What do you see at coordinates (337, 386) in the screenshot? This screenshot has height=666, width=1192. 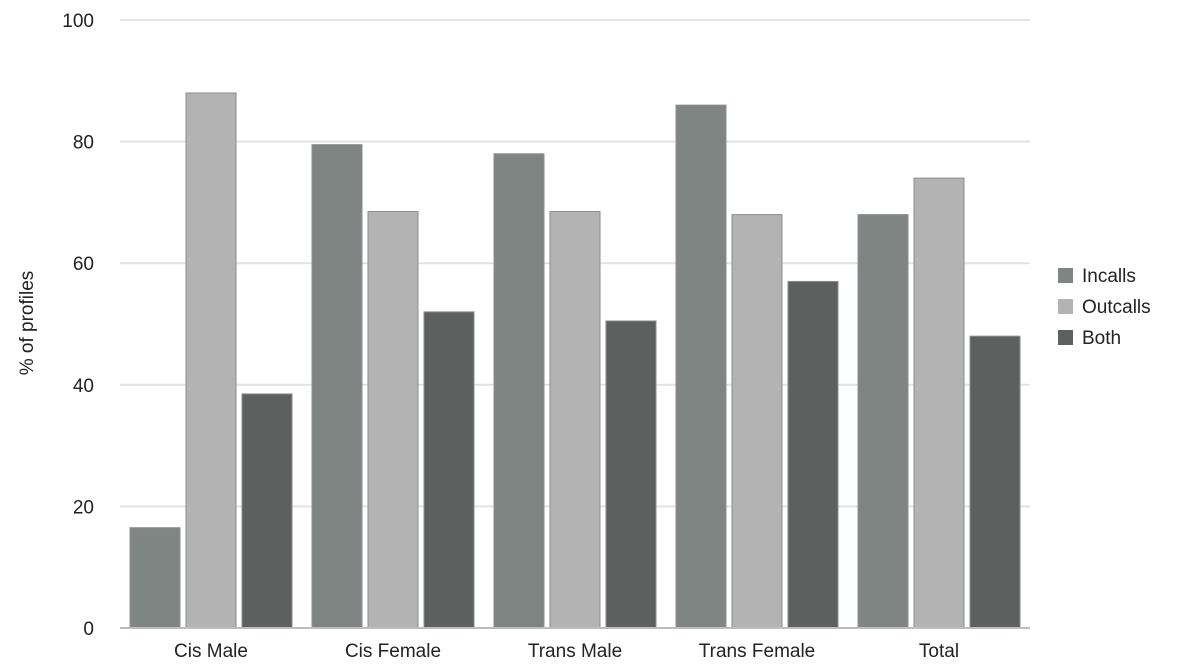 I see `bar-incalls-cis-female` at bounding box center [337, 386].